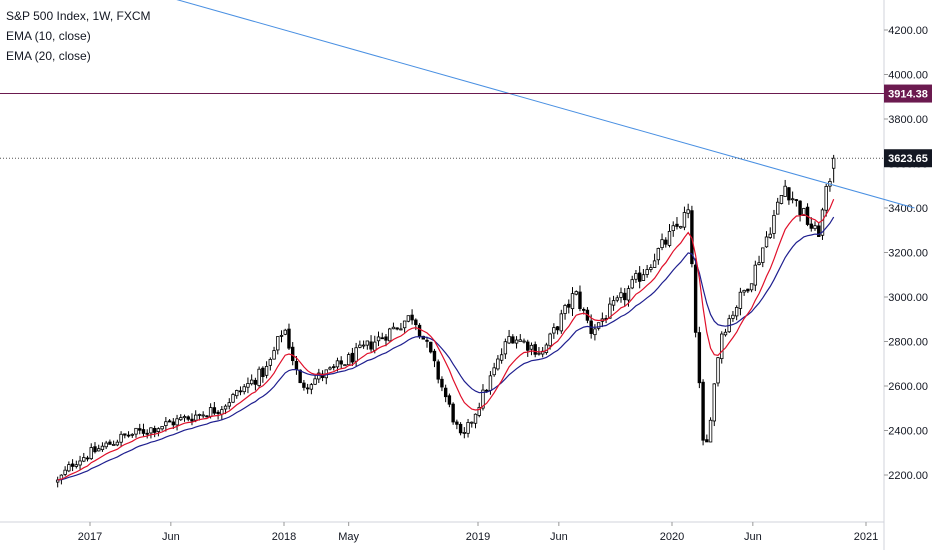  Describe the element at coordinates (48, 36) in the screenshot. I see `legend-ema10: EMA (10, close)` at that location.